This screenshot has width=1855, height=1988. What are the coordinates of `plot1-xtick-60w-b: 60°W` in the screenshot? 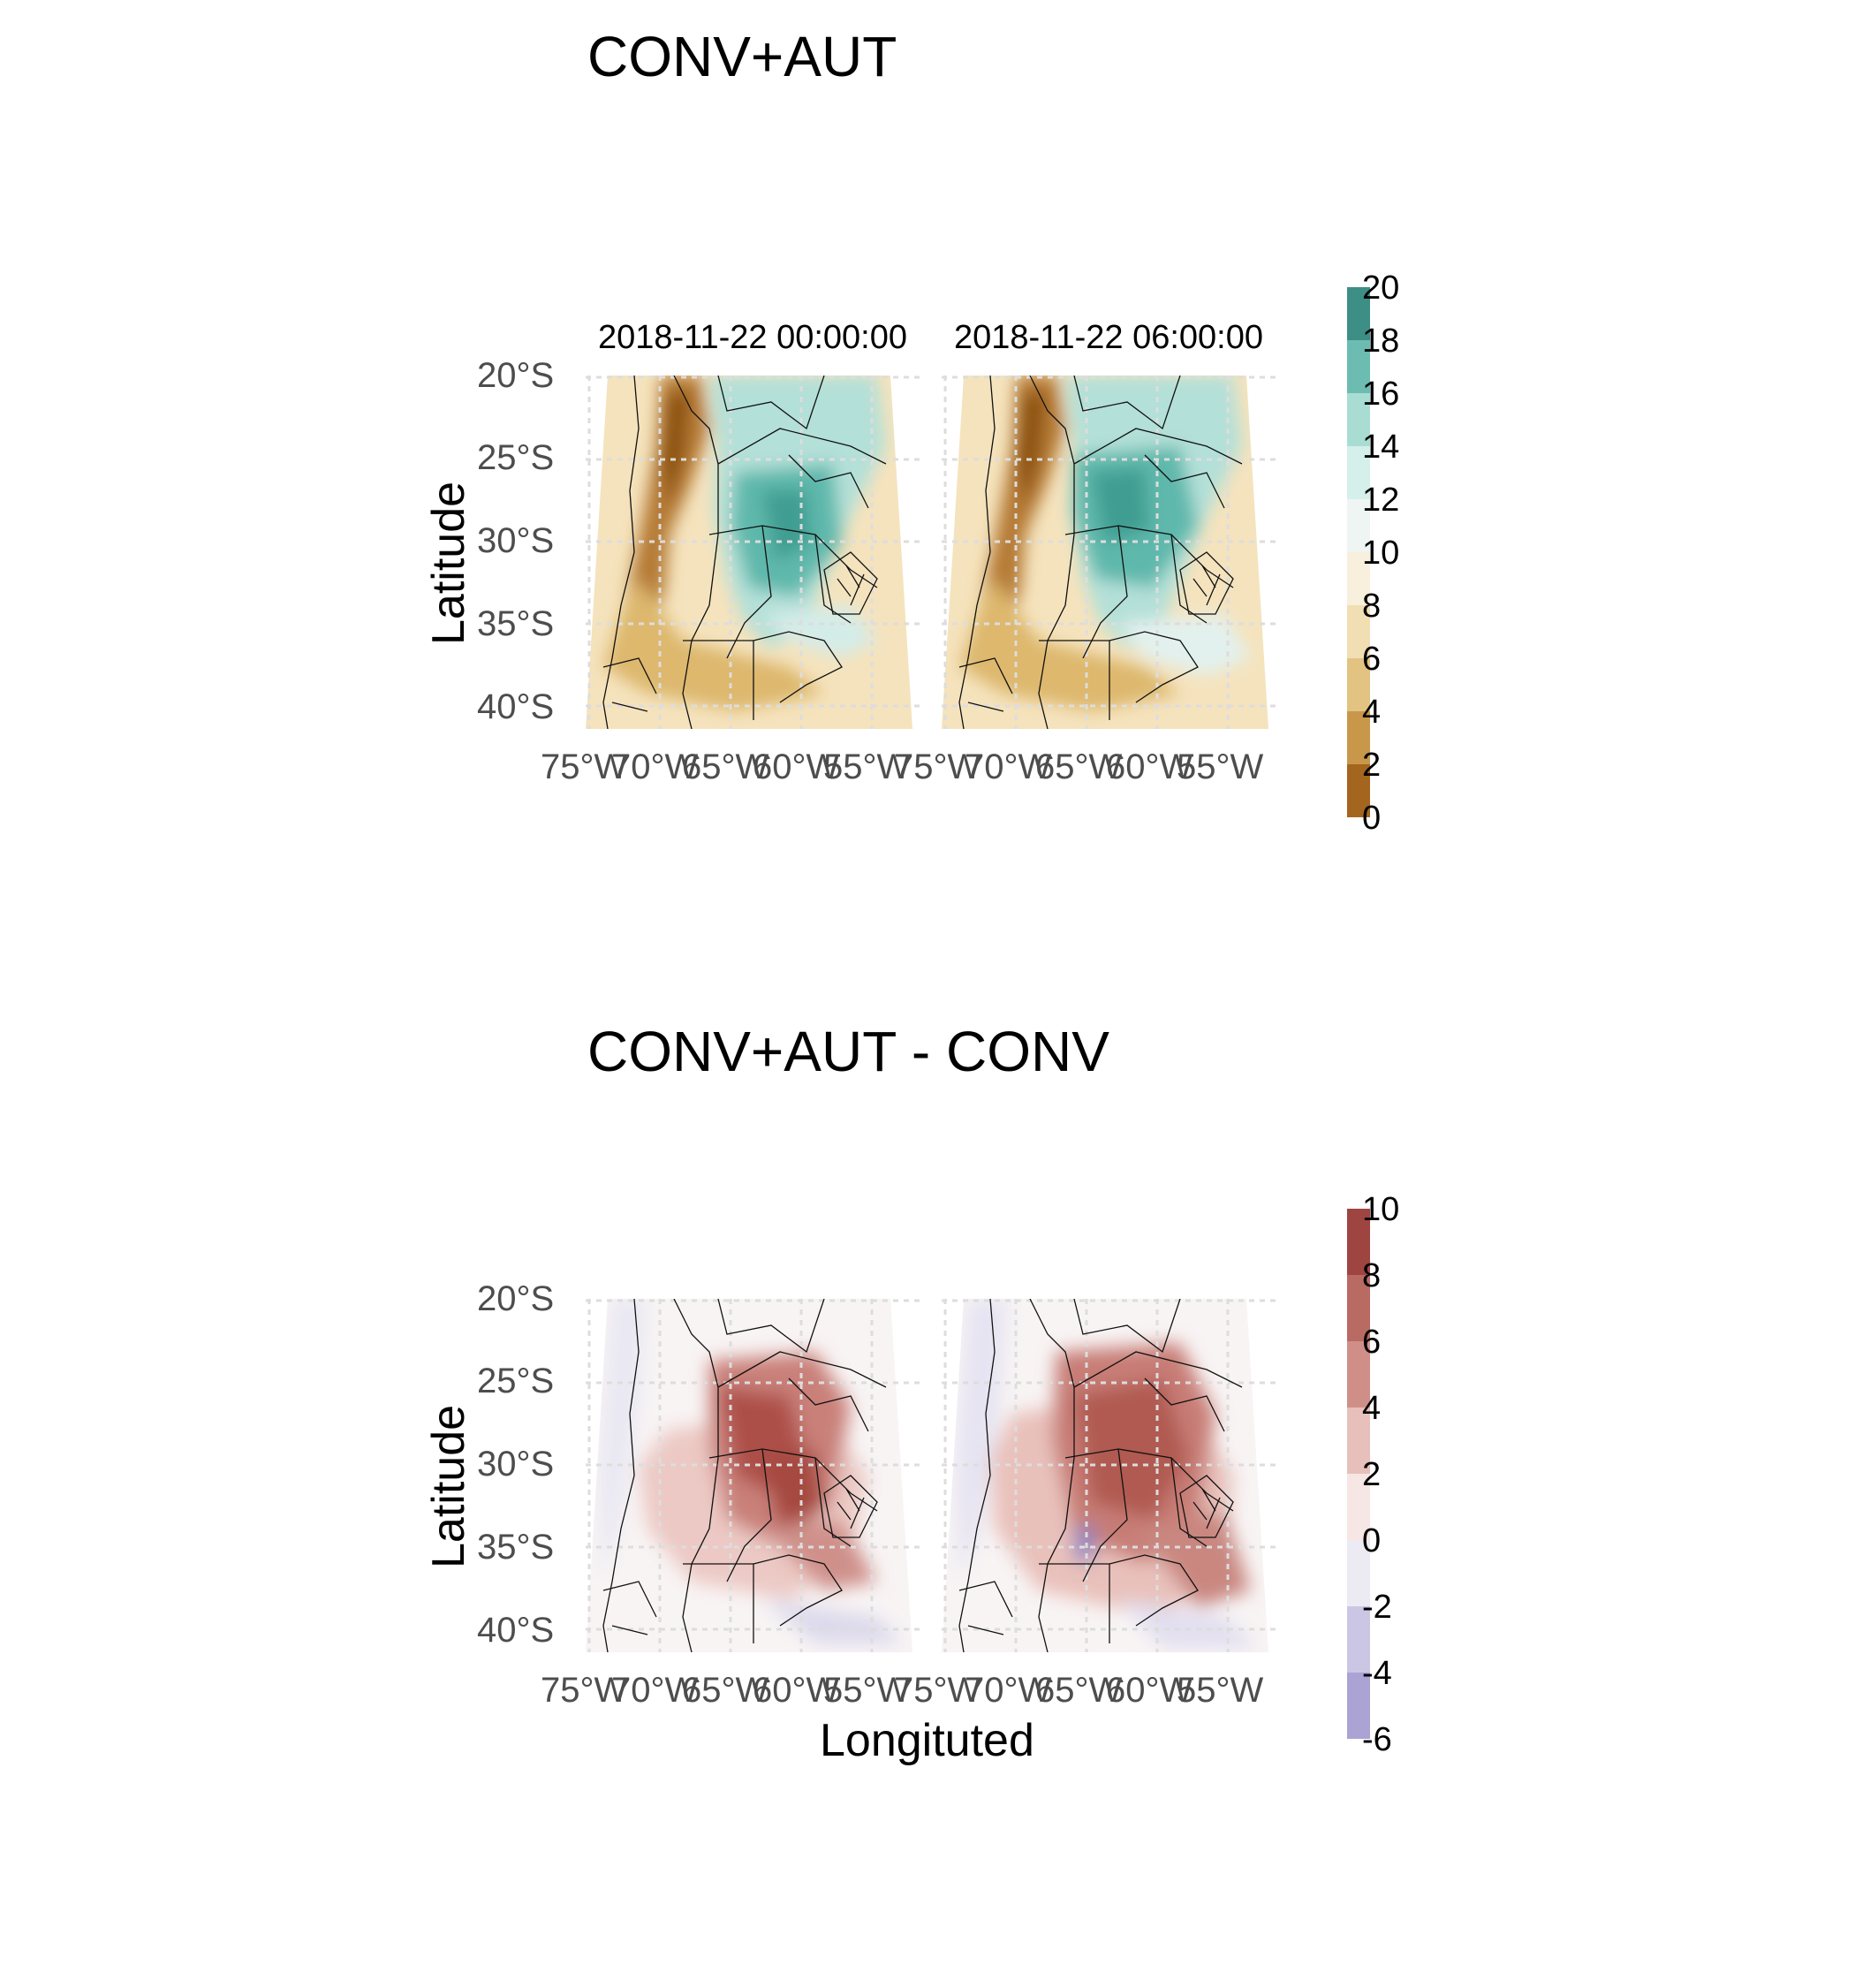 It's located at (1149, 766).